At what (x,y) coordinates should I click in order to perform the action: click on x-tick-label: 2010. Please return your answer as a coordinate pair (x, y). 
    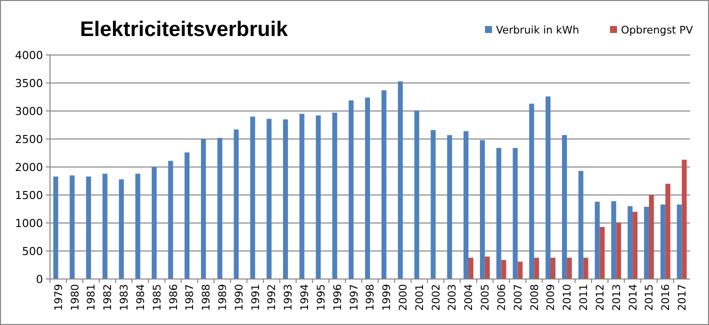
    Looking at the image, I should click on (568, 297).